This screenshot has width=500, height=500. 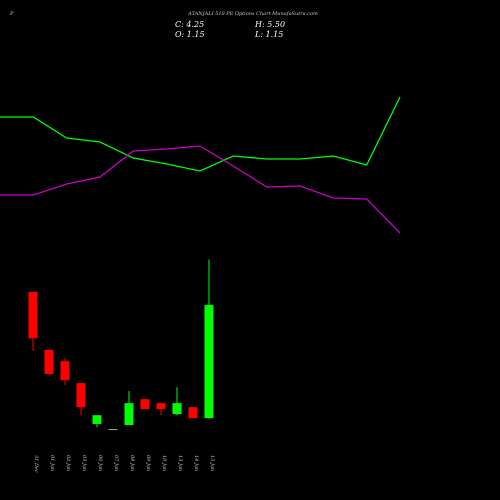 I want to click on x-tick-label: 03 Jan, so click(x=84, y=463).